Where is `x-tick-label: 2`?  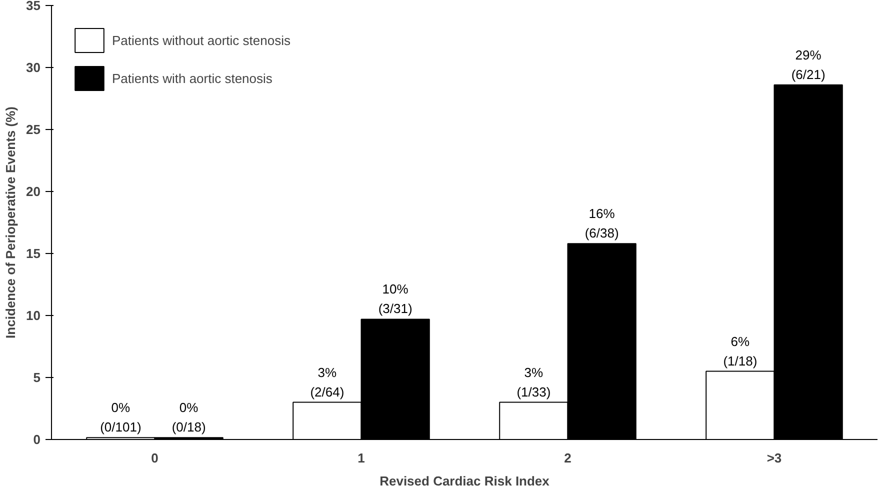
x-tick-label: 2 is located at coordinates (568, 458).